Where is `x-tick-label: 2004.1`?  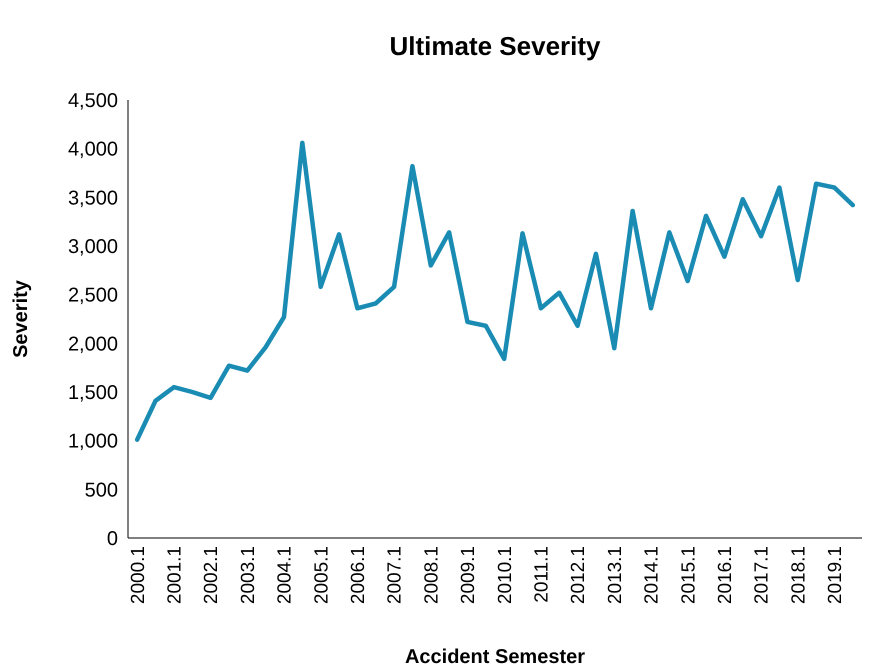 x-tick-label: 2004.1 is located at coordinates (285, 575).